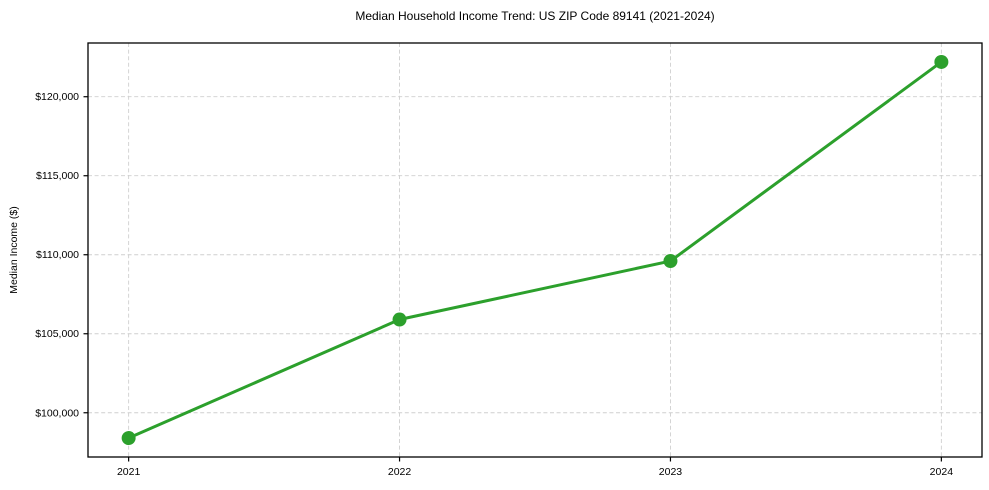 This screenshot has width=989, height=490. I want to click on y-tick-label: $120,000, so click(57, 97).